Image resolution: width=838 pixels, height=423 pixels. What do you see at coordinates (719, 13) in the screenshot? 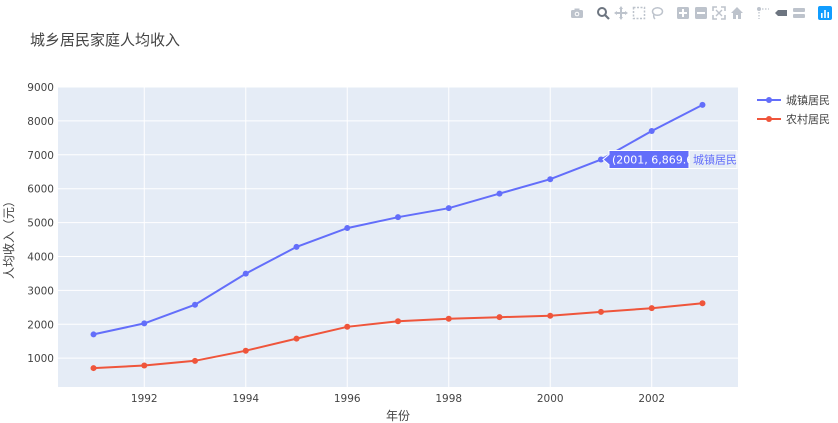
I see `autoscale-icon` at bounding box center [719, 13].